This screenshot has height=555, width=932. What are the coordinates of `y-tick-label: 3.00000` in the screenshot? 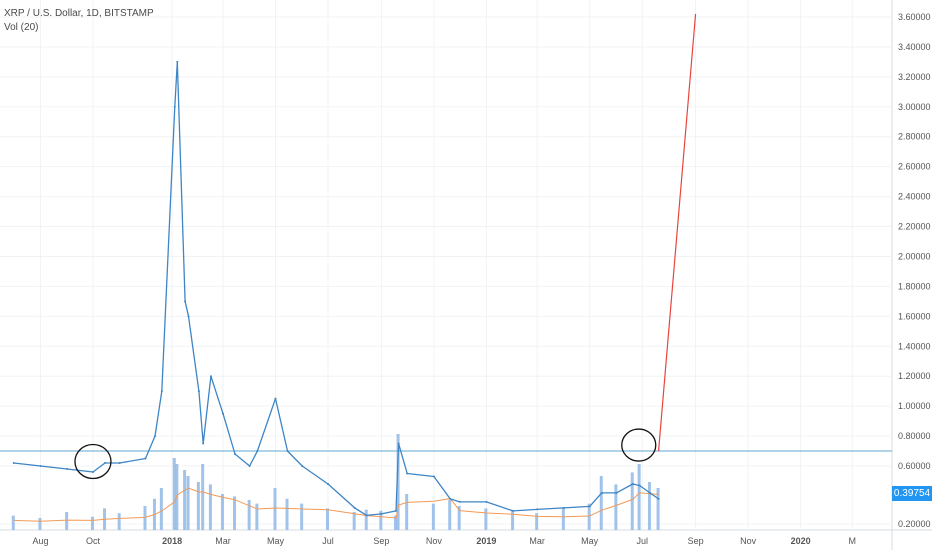 It's located at (914, 107).